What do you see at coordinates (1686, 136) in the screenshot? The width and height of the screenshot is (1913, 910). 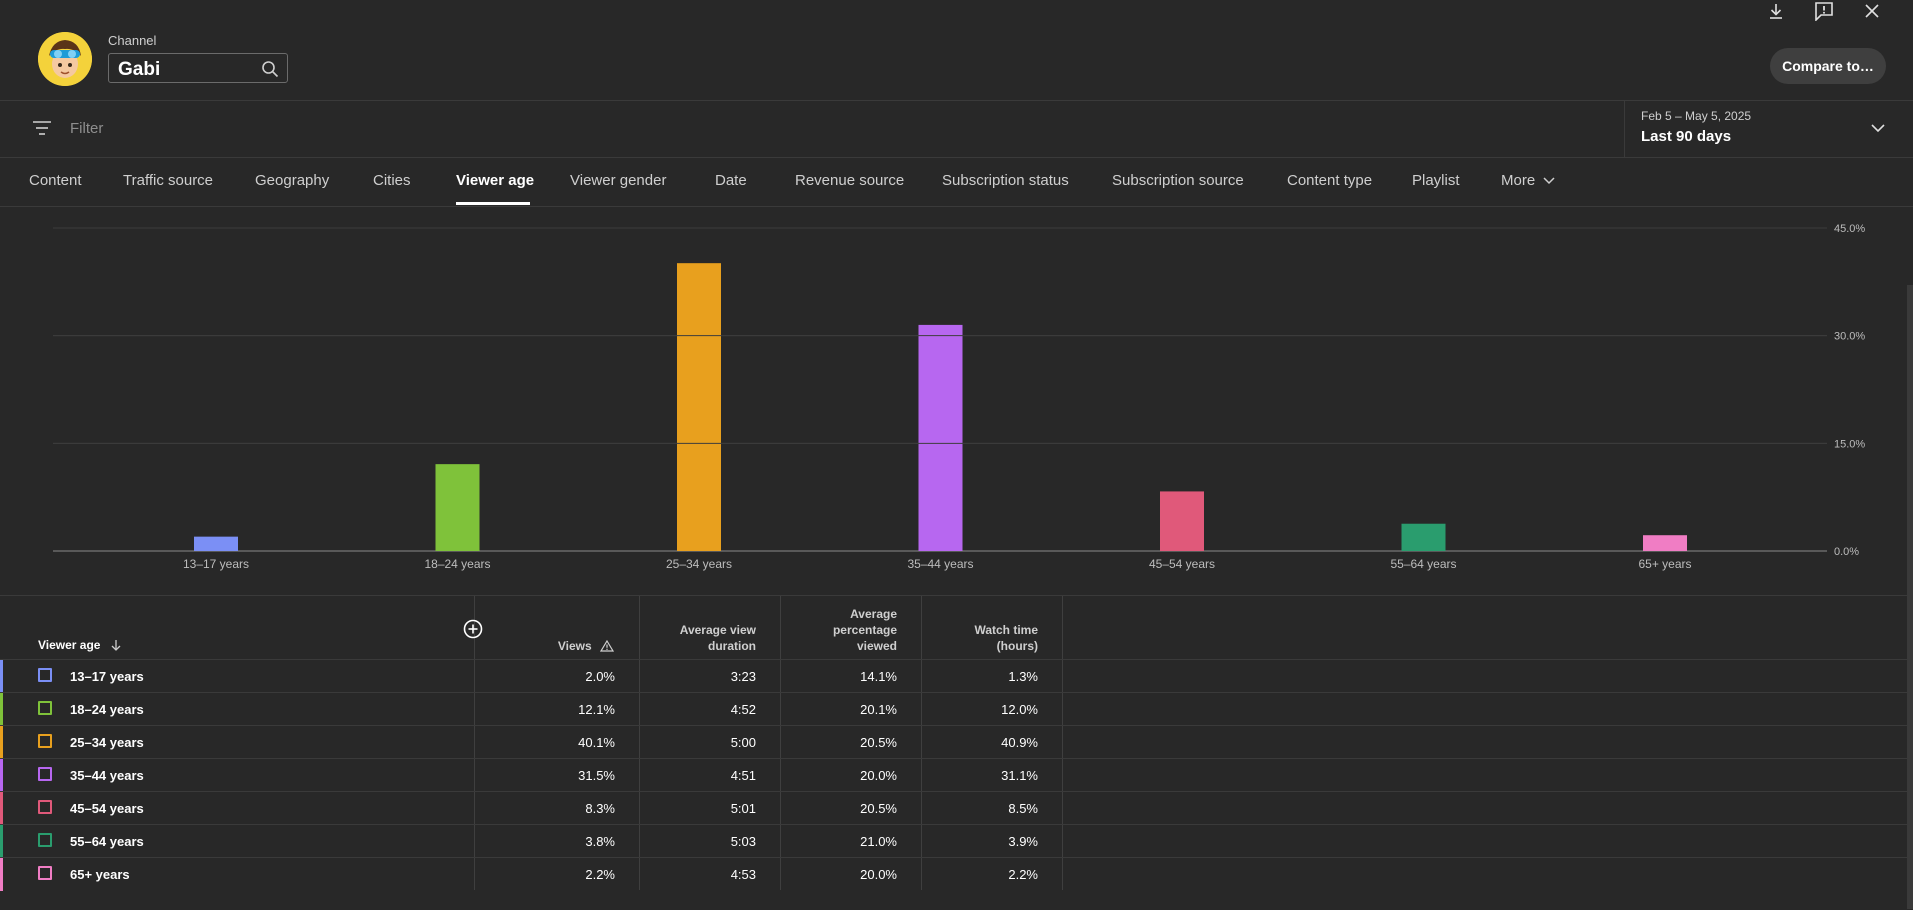 I see `date-period-label: Last 90 days` at bounding box center [1686, 136].